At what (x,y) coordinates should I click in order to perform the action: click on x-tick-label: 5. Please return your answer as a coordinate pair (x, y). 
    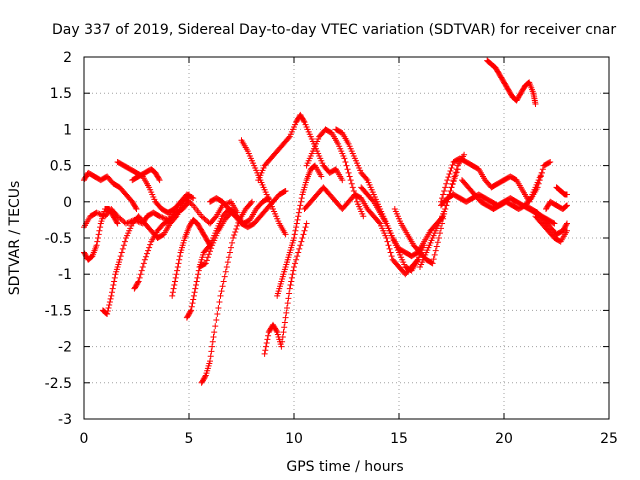
    Looking at the image, I should click on (189, 439).